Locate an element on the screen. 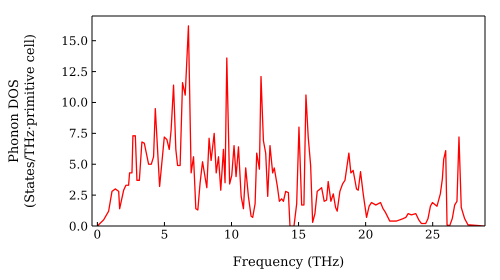  x-tick-label: 15 is located at coordinates (298, 235).